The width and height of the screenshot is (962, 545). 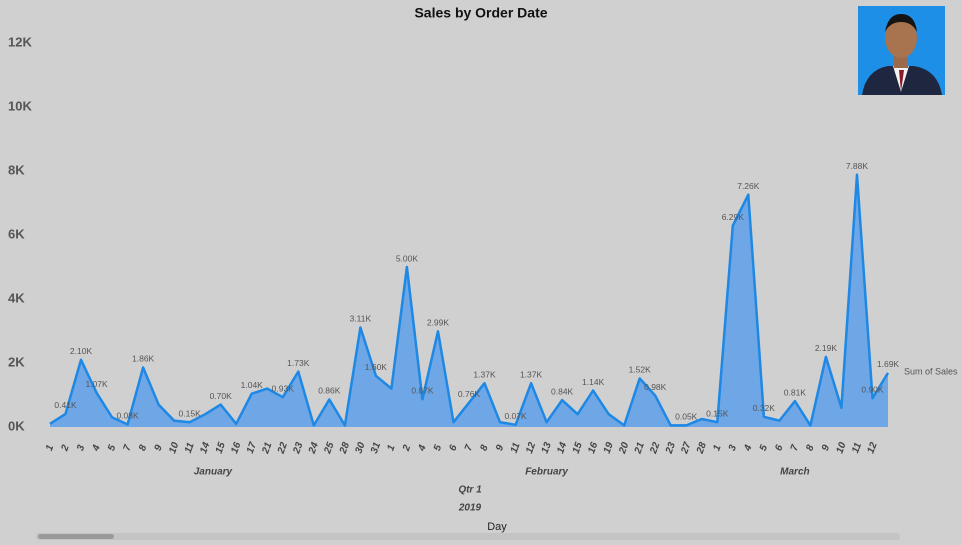 I want to click on x-axis-title: Day, so click(x=497, y=527).